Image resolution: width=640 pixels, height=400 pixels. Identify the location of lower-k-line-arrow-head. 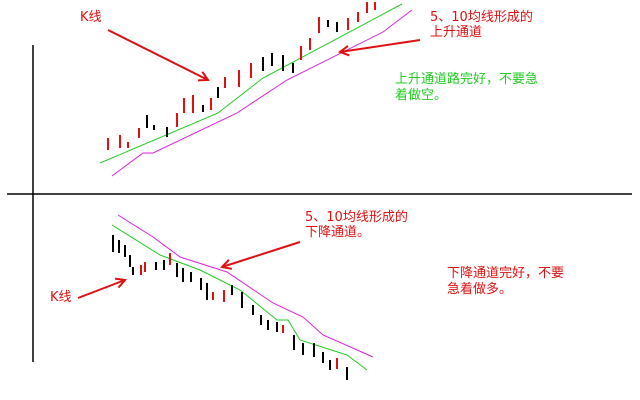
(120, 283).